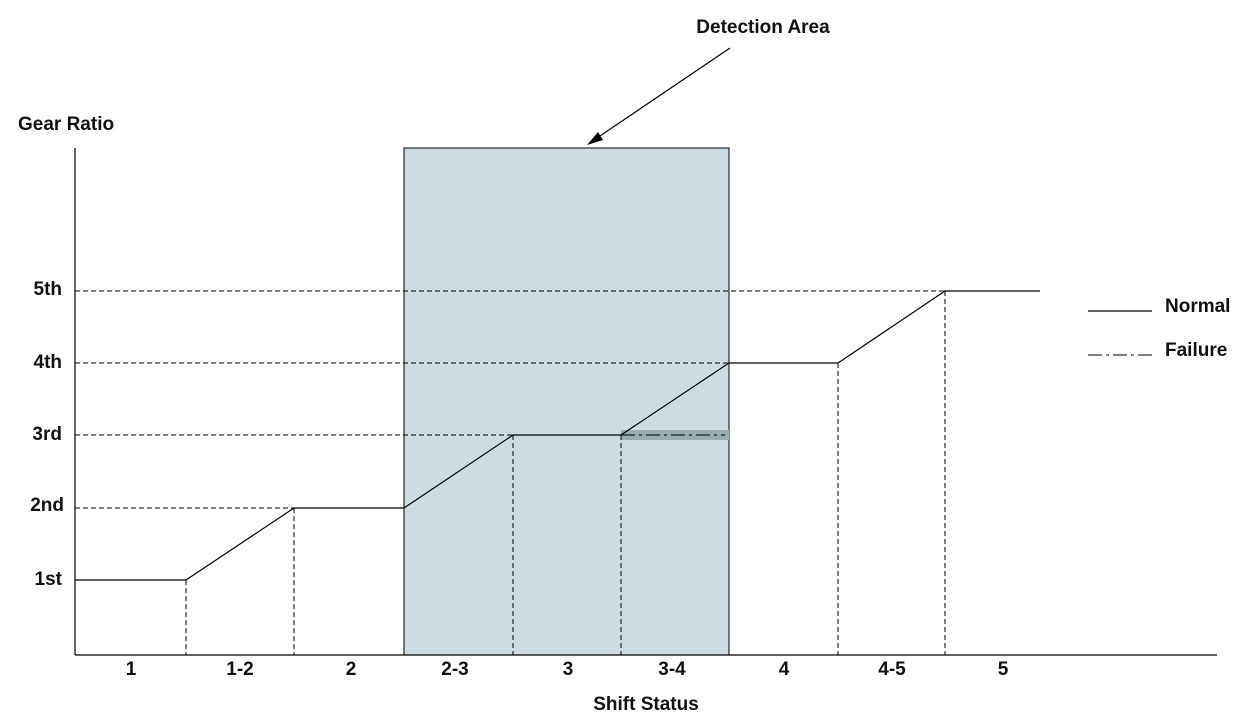 This screenshot has width=1250, height=724. I want to click on x-tick-label: 4, so click(784, 669).